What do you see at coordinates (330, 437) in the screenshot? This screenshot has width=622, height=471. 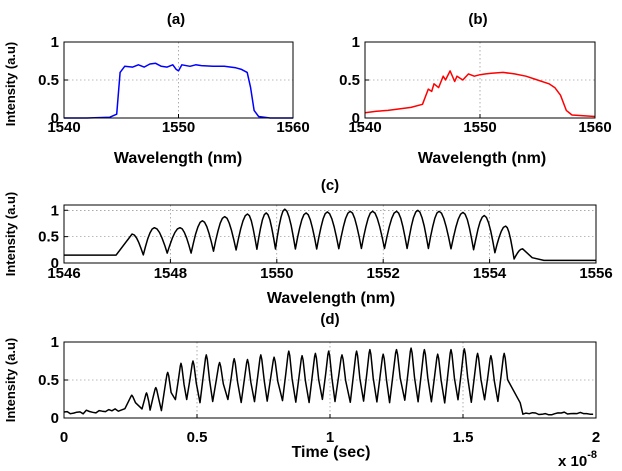 I see `x-tick-label: 1` at bounding box center [330, 437].